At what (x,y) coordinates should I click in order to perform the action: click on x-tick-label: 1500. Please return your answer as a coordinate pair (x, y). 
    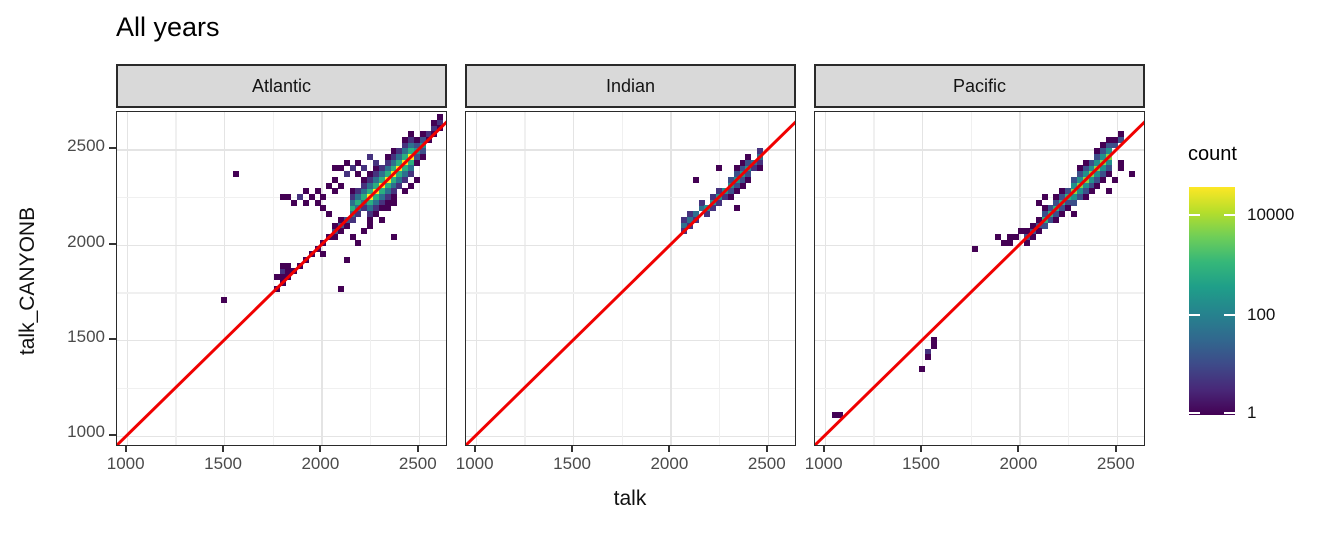
    Looking at the image, I should click on (223, 463).